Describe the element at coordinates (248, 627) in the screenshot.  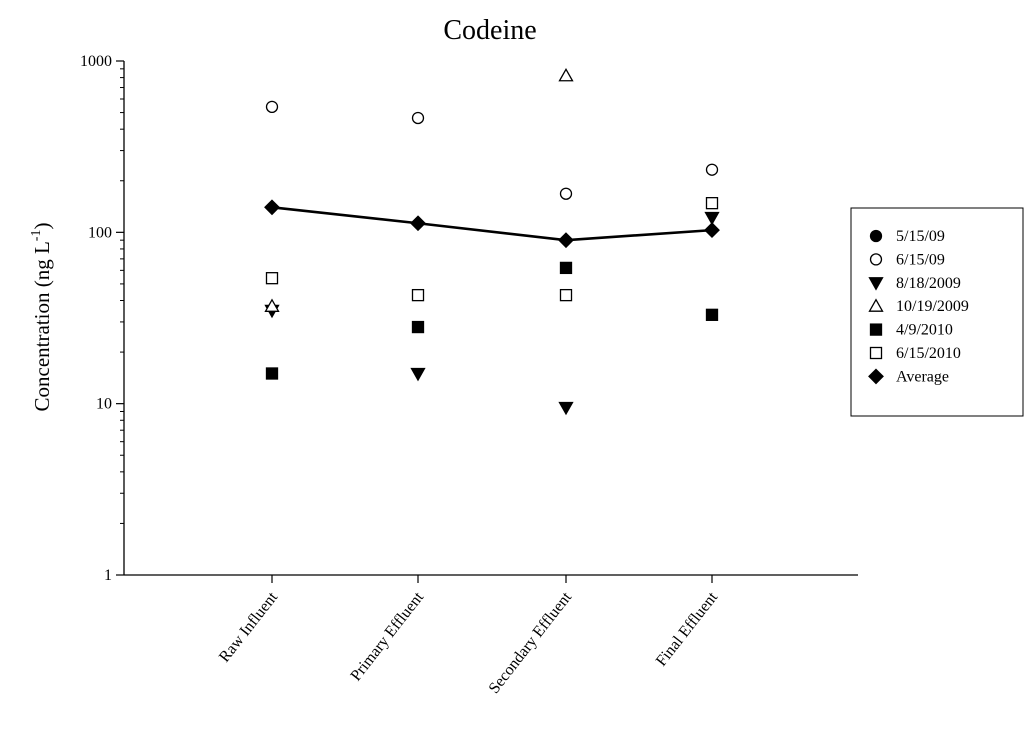
I see `x-category-label: Raw Influent` at that location.